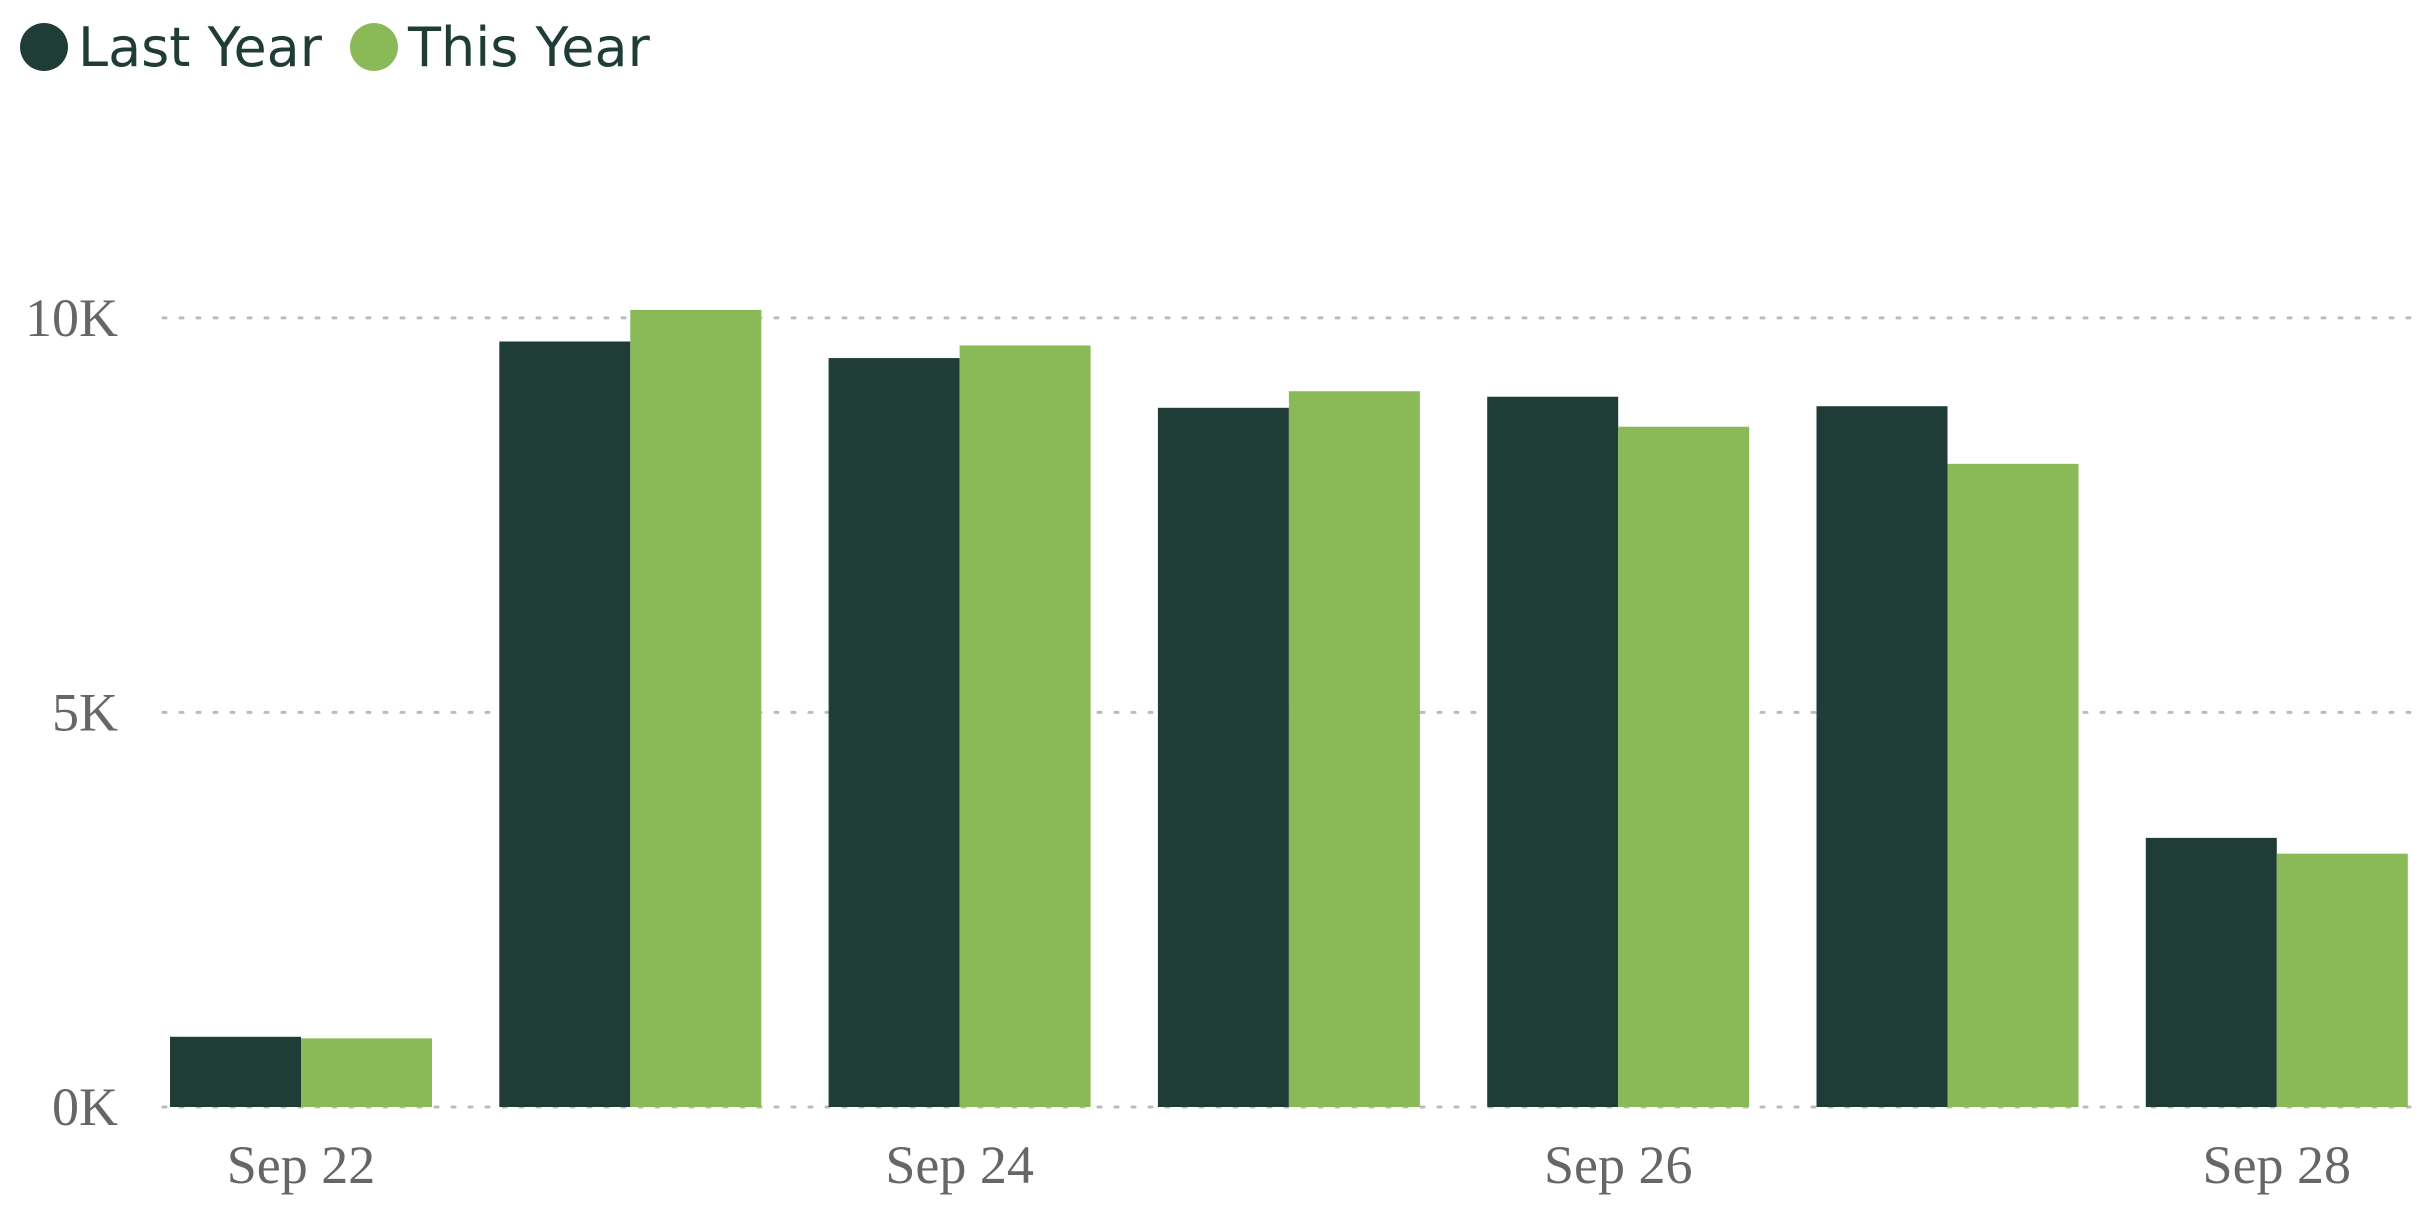 This screenshot has width=2428, height=1216. What do you see at coordinates (71, 318) in the screenshot?
I see `y-tick-label: 10K` at bounding box center [71, 318].